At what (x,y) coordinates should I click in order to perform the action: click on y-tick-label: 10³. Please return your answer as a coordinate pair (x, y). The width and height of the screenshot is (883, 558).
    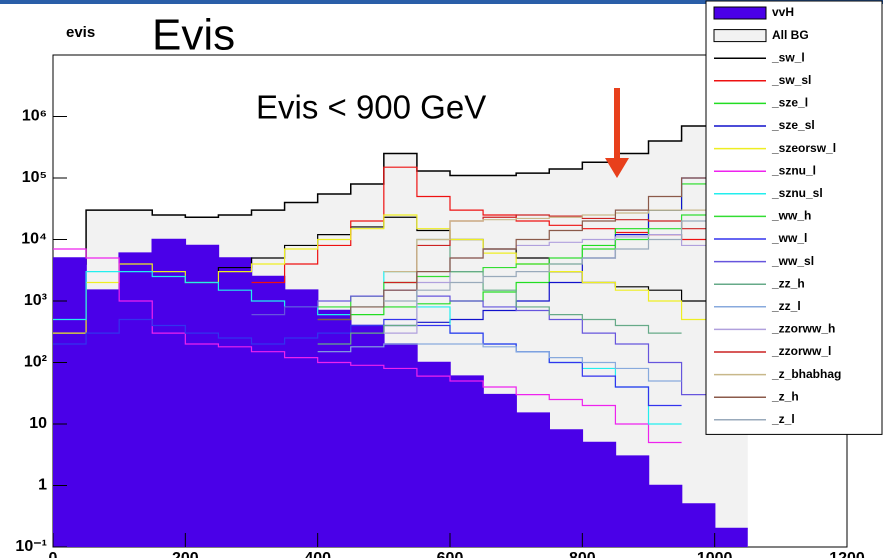
    Looking at the image, I should click on (35, 300).